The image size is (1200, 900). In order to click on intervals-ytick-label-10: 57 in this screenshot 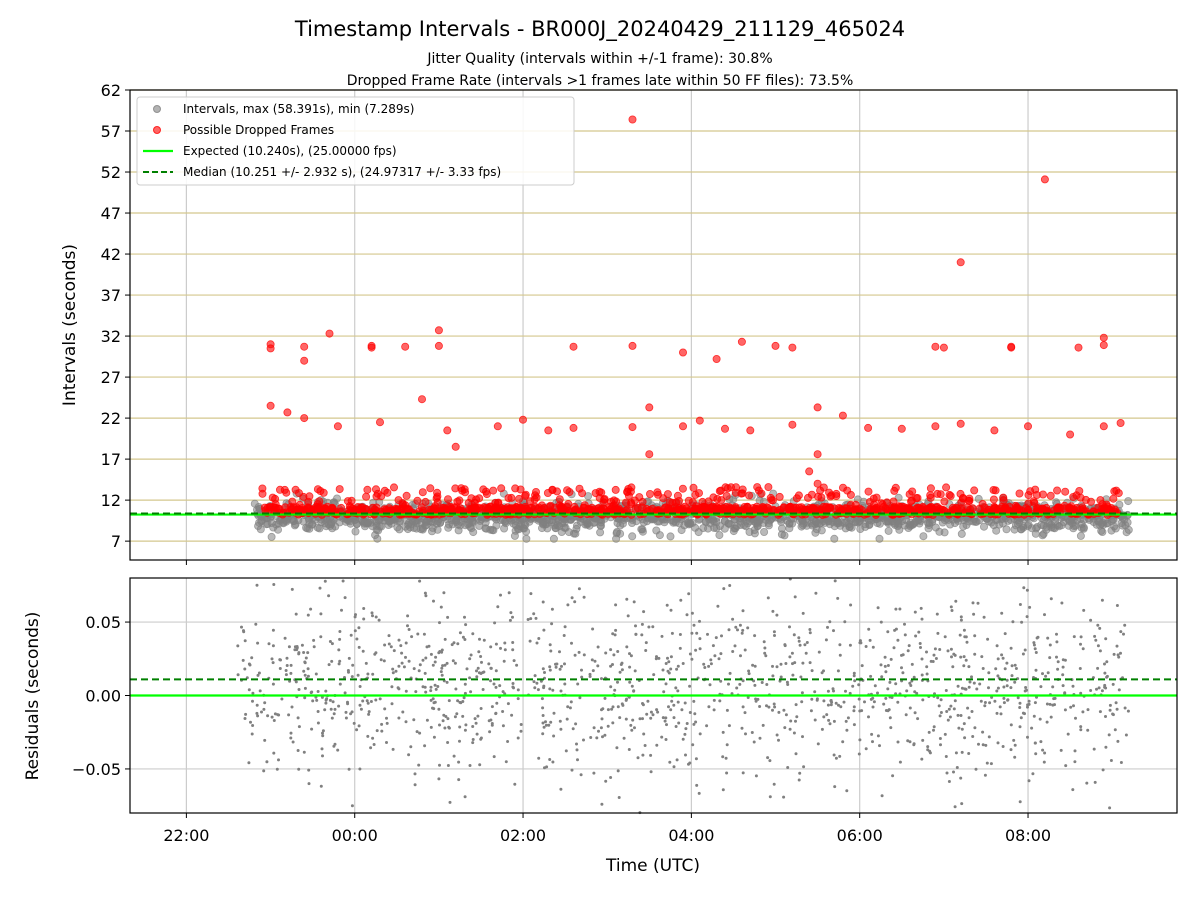, I will do `click(111, 131)`.